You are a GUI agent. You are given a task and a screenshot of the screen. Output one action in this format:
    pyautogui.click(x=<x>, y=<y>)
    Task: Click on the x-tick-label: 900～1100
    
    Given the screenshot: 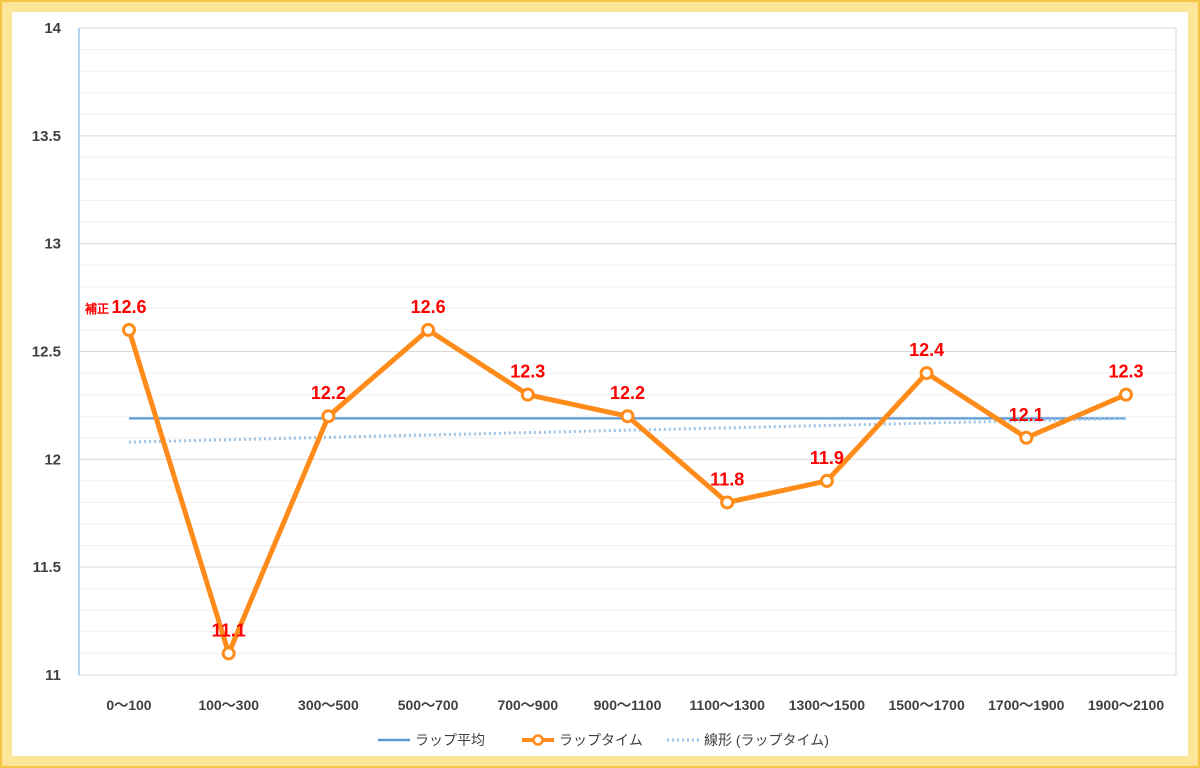 What is the action you would take?
    pyautogui.click(x=628, y=705)
    